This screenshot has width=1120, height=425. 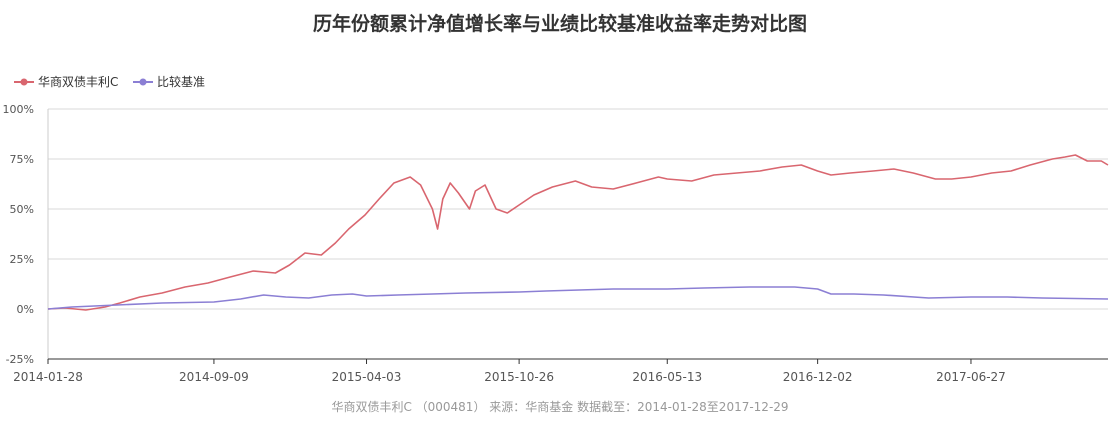 I want to click on legend-item-series-1: 比较基准, so click(x=169, y=81).